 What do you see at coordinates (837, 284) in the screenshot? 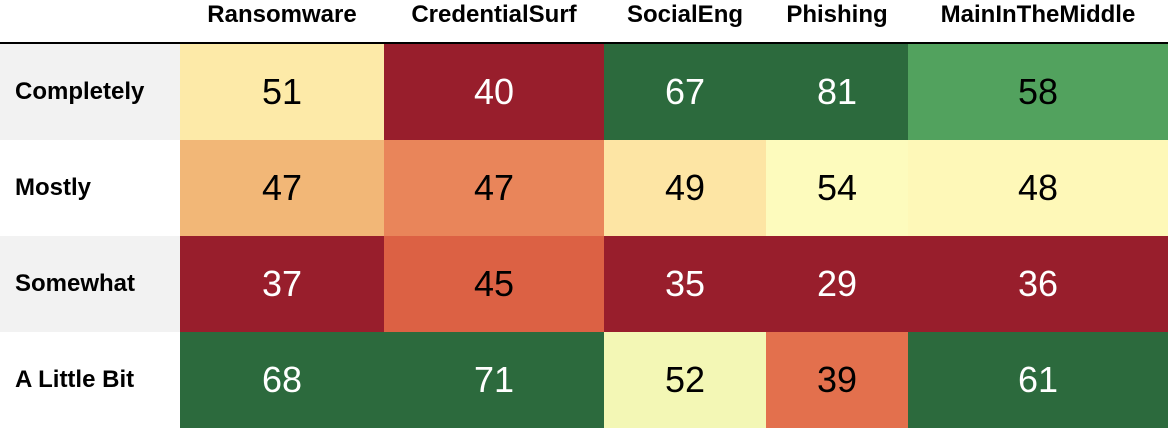
I see `heatmap-cell-r2-c3: 29` at bounding box center [837, 284].